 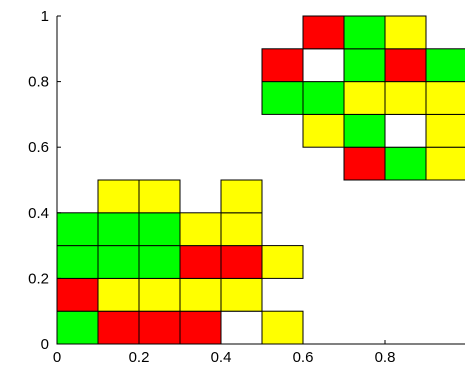 I want to click on y-tick-label: 1, so click(x=45, y=16).